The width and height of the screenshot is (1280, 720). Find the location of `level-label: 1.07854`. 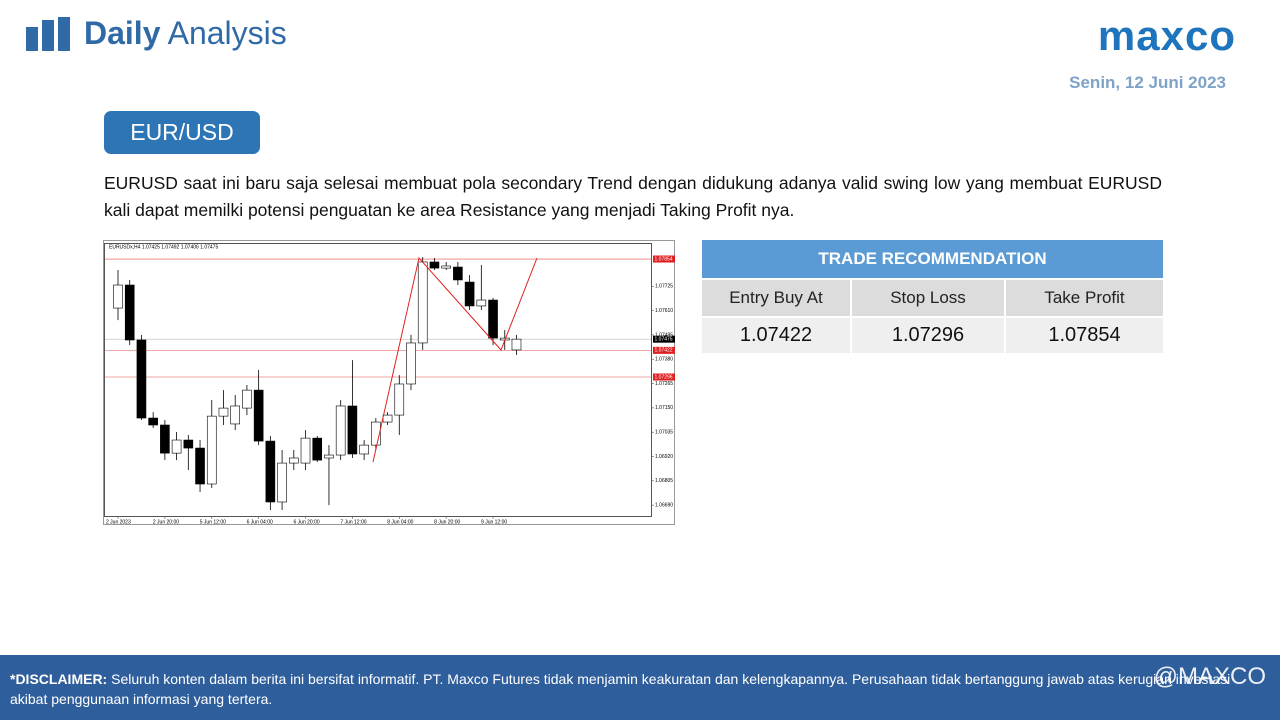

level-label: 1.07854 is located at coordinates (664, 259).